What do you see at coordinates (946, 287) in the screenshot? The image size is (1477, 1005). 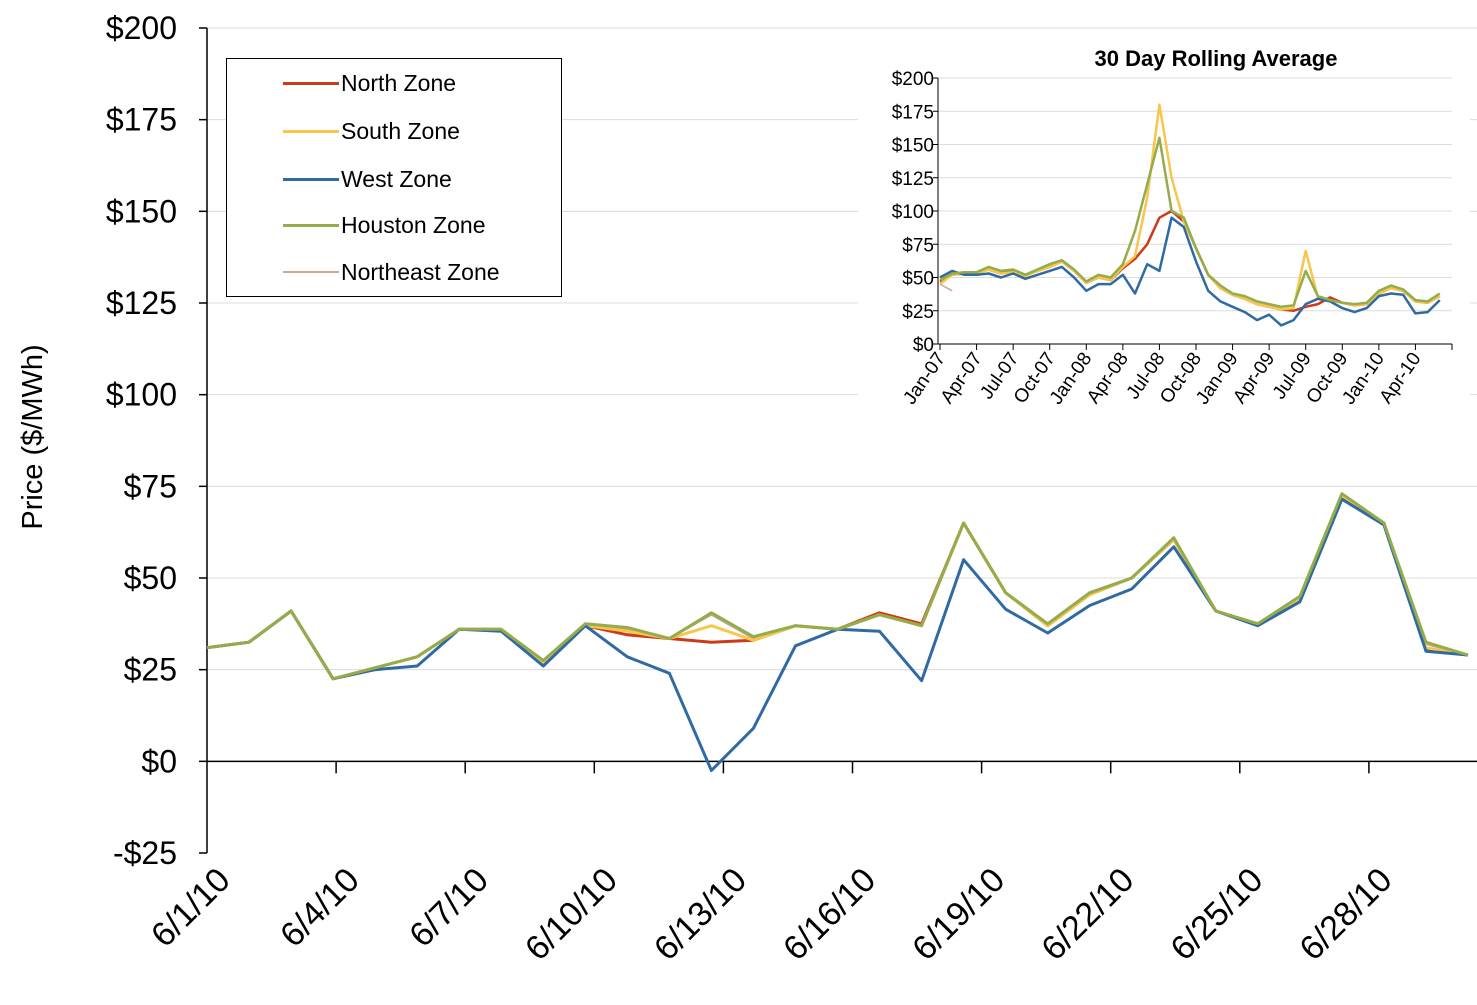 I see `inset-series-line-northeast` at bounding box center [946, 287].